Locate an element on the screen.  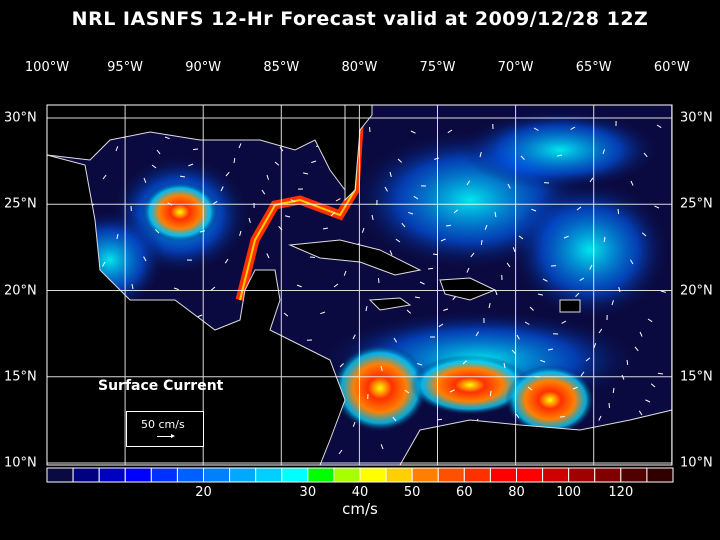
lat-label-right: 15°N is located at coordinates (696, 377).